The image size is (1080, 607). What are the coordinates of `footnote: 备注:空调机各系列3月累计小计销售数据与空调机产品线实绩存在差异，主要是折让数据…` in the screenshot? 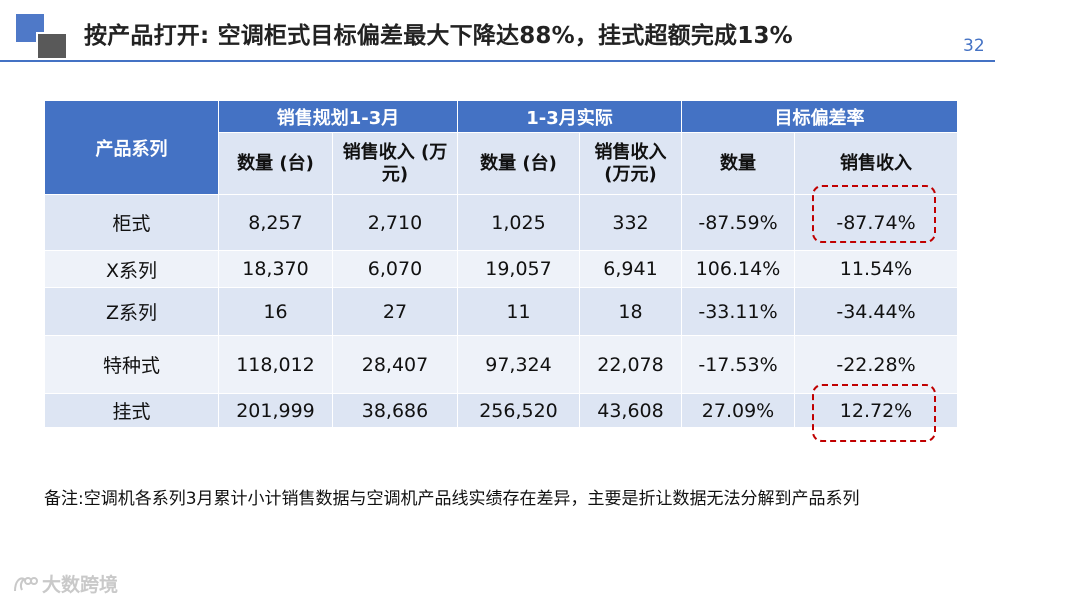 It's located at (452, 499).